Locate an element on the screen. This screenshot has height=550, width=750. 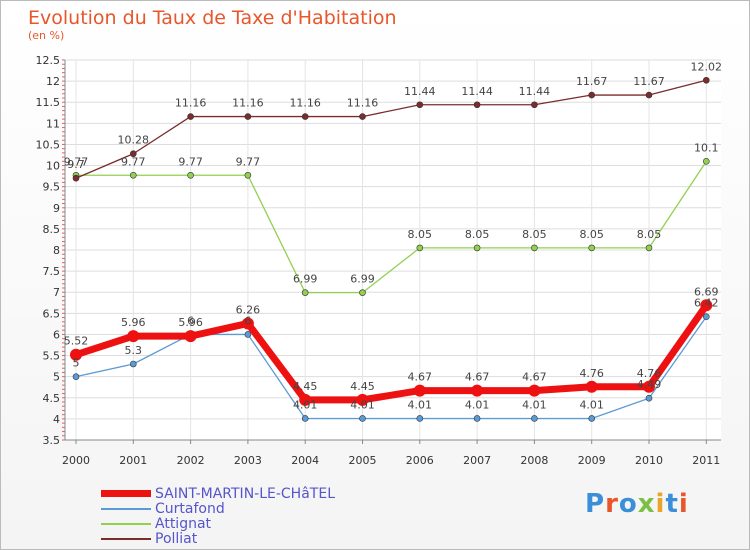
y-tick-label: 9.5 is located at coordinates (52, 187).